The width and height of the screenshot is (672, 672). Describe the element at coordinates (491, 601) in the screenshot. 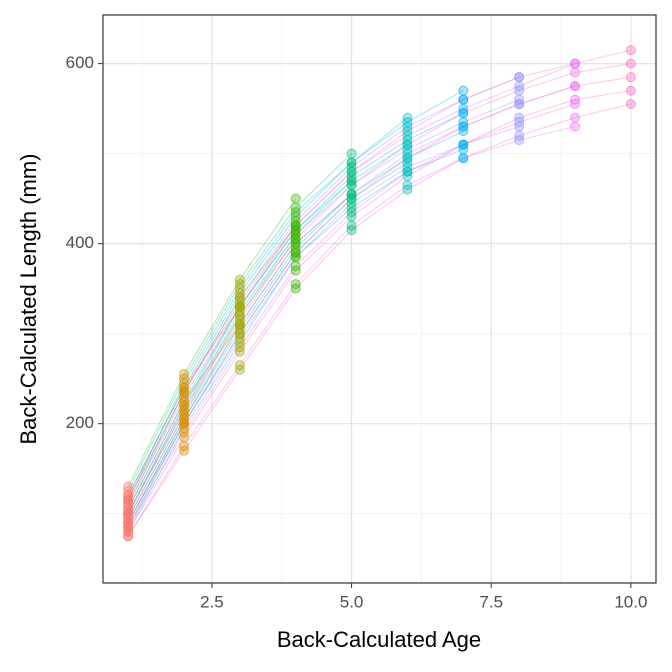

I see `x-tick-label: 7.5` at that location.